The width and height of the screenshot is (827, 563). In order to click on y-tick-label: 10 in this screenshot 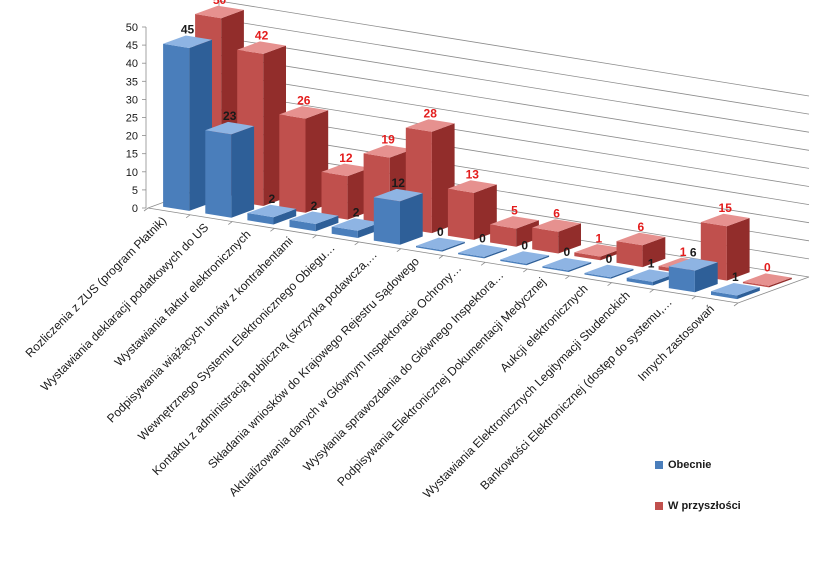, I will do `click(132, 173)`.